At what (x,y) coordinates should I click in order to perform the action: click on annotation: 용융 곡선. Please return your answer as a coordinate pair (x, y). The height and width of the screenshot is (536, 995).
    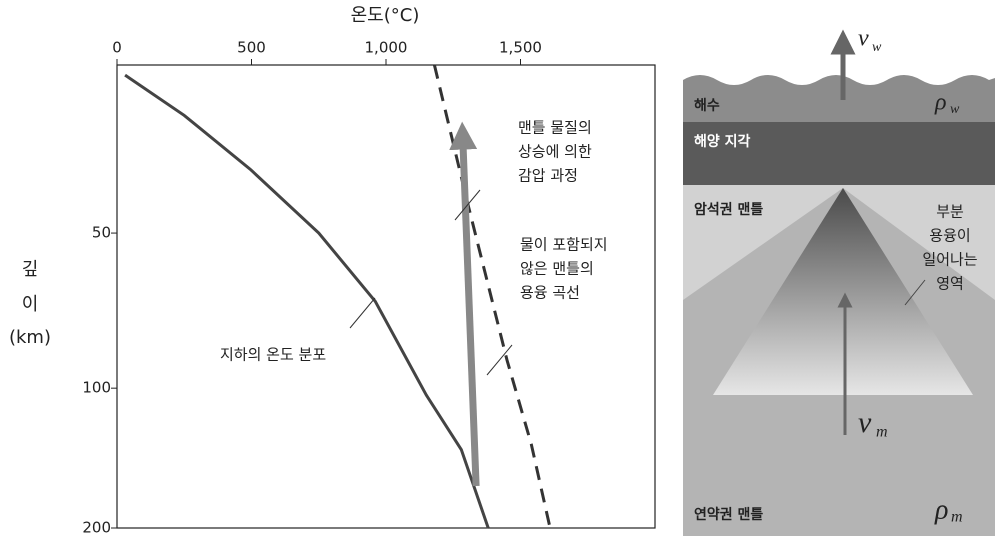
    Looking at the image, I should click on (550, 293).